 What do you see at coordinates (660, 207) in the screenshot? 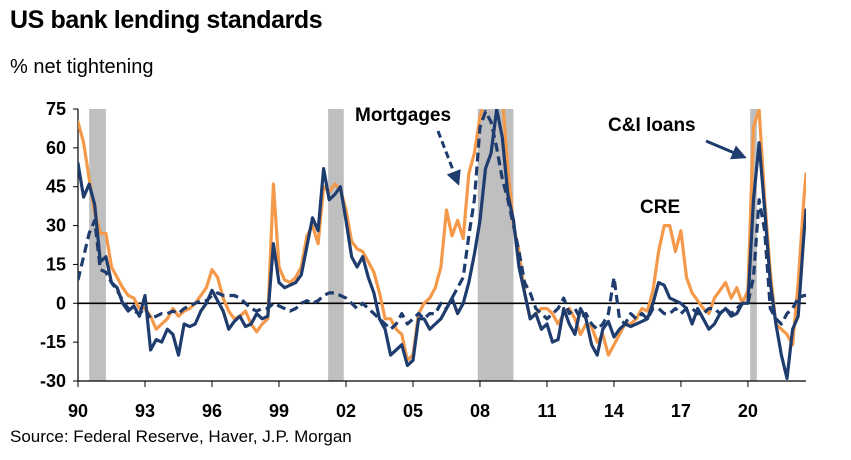
I see `annotation-cre: CRE` at bounding box center [660, 207].